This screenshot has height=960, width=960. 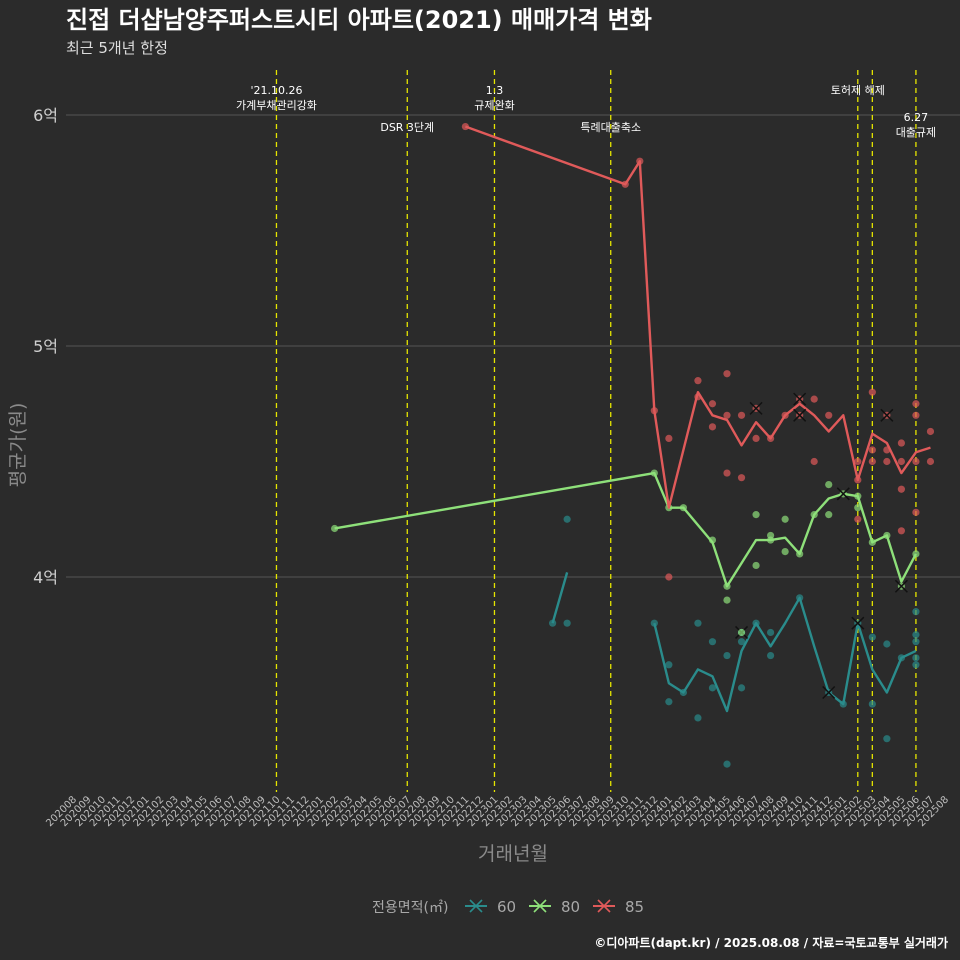 I want to click on legend-item-80: 80, so click(x=554, y=907).